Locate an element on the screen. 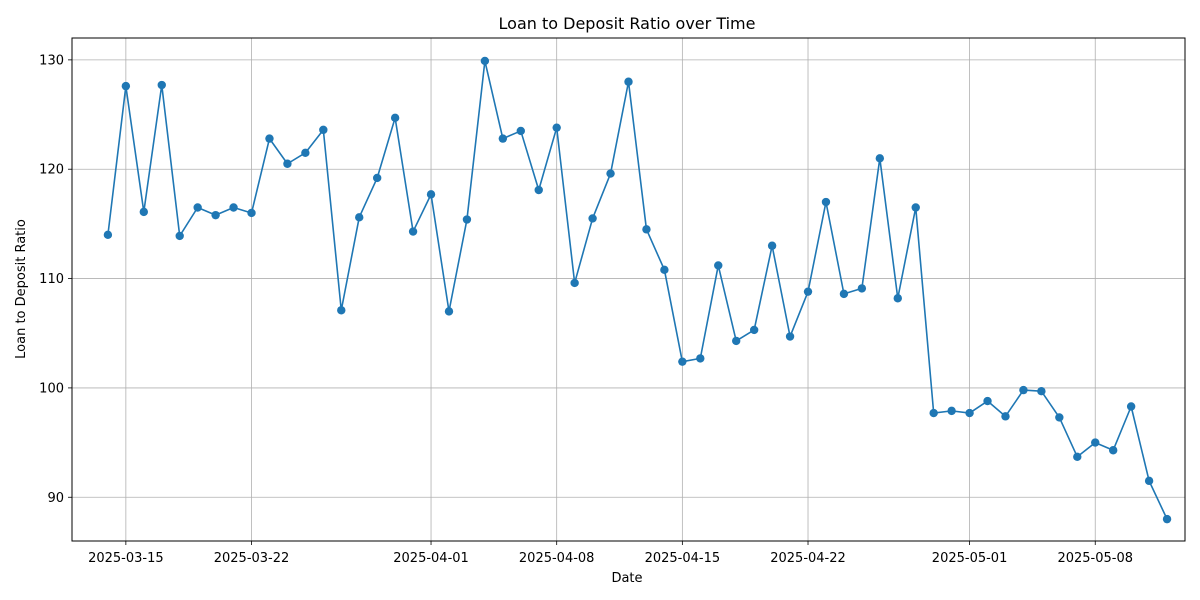 The width and height of the screenshot is (1200, 600). x-tick-label: 2025-05-08 is located at coordinates (1095, 558).